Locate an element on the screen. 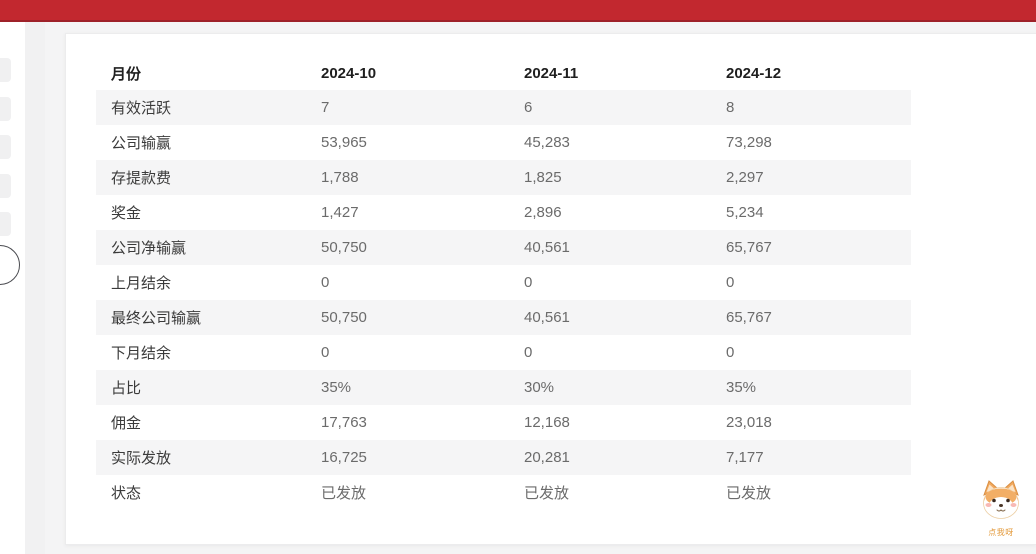 Image resolution: width=1036 pixels, height=554 pixels. table-row: 上月结余 0 0 0 is located at coordinates (503, 282).